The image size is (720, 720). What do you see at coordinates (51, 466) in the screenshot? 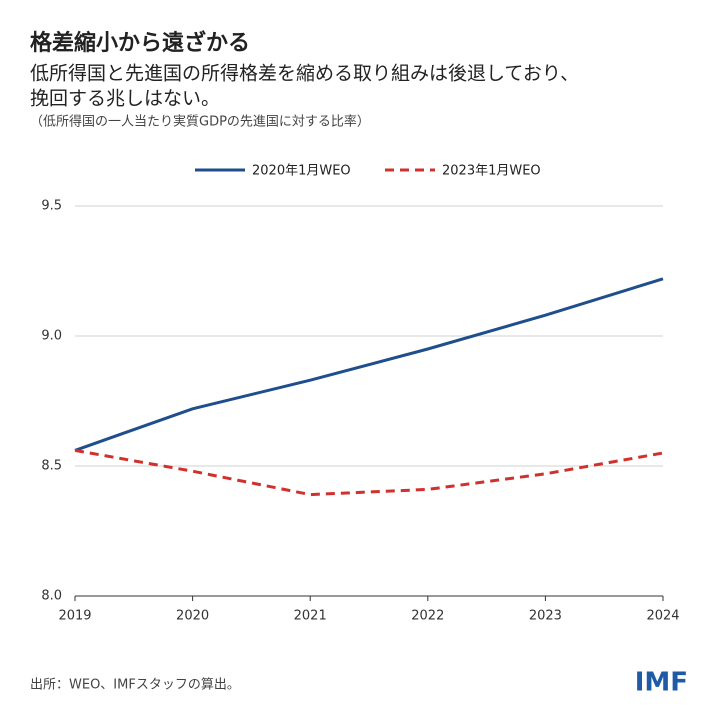
I see `y-tick-label: 8.5` at bounding box center [51, 466].